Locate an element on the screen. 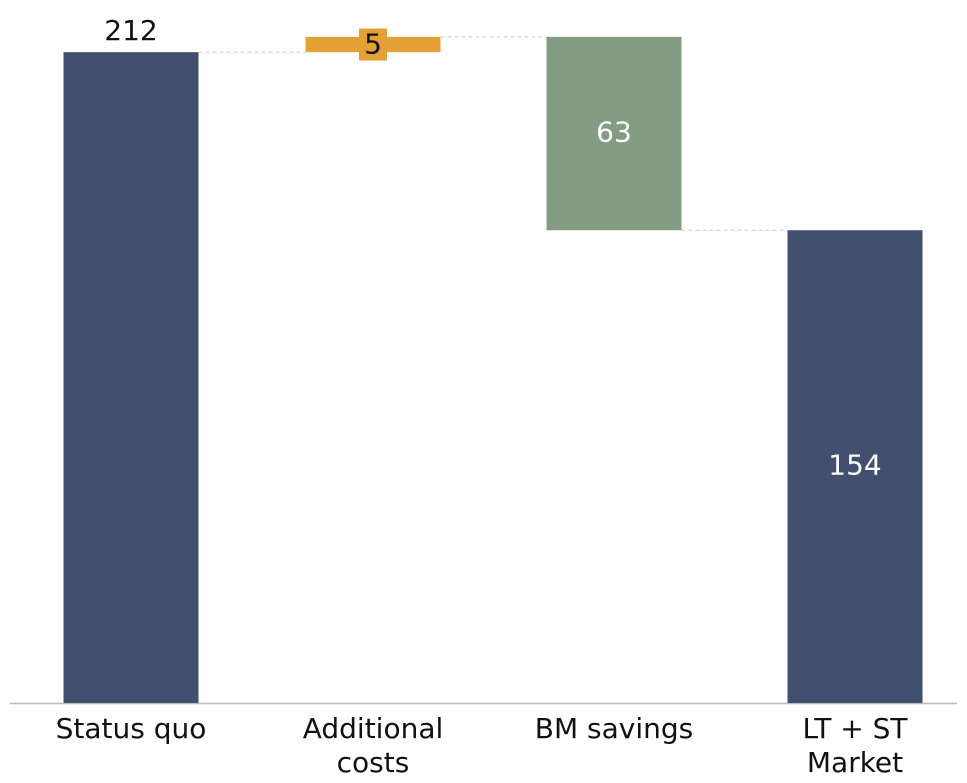 The width and height of the screenshot is (967, 783). value-label: 63 is located at coordinates (614, 132).